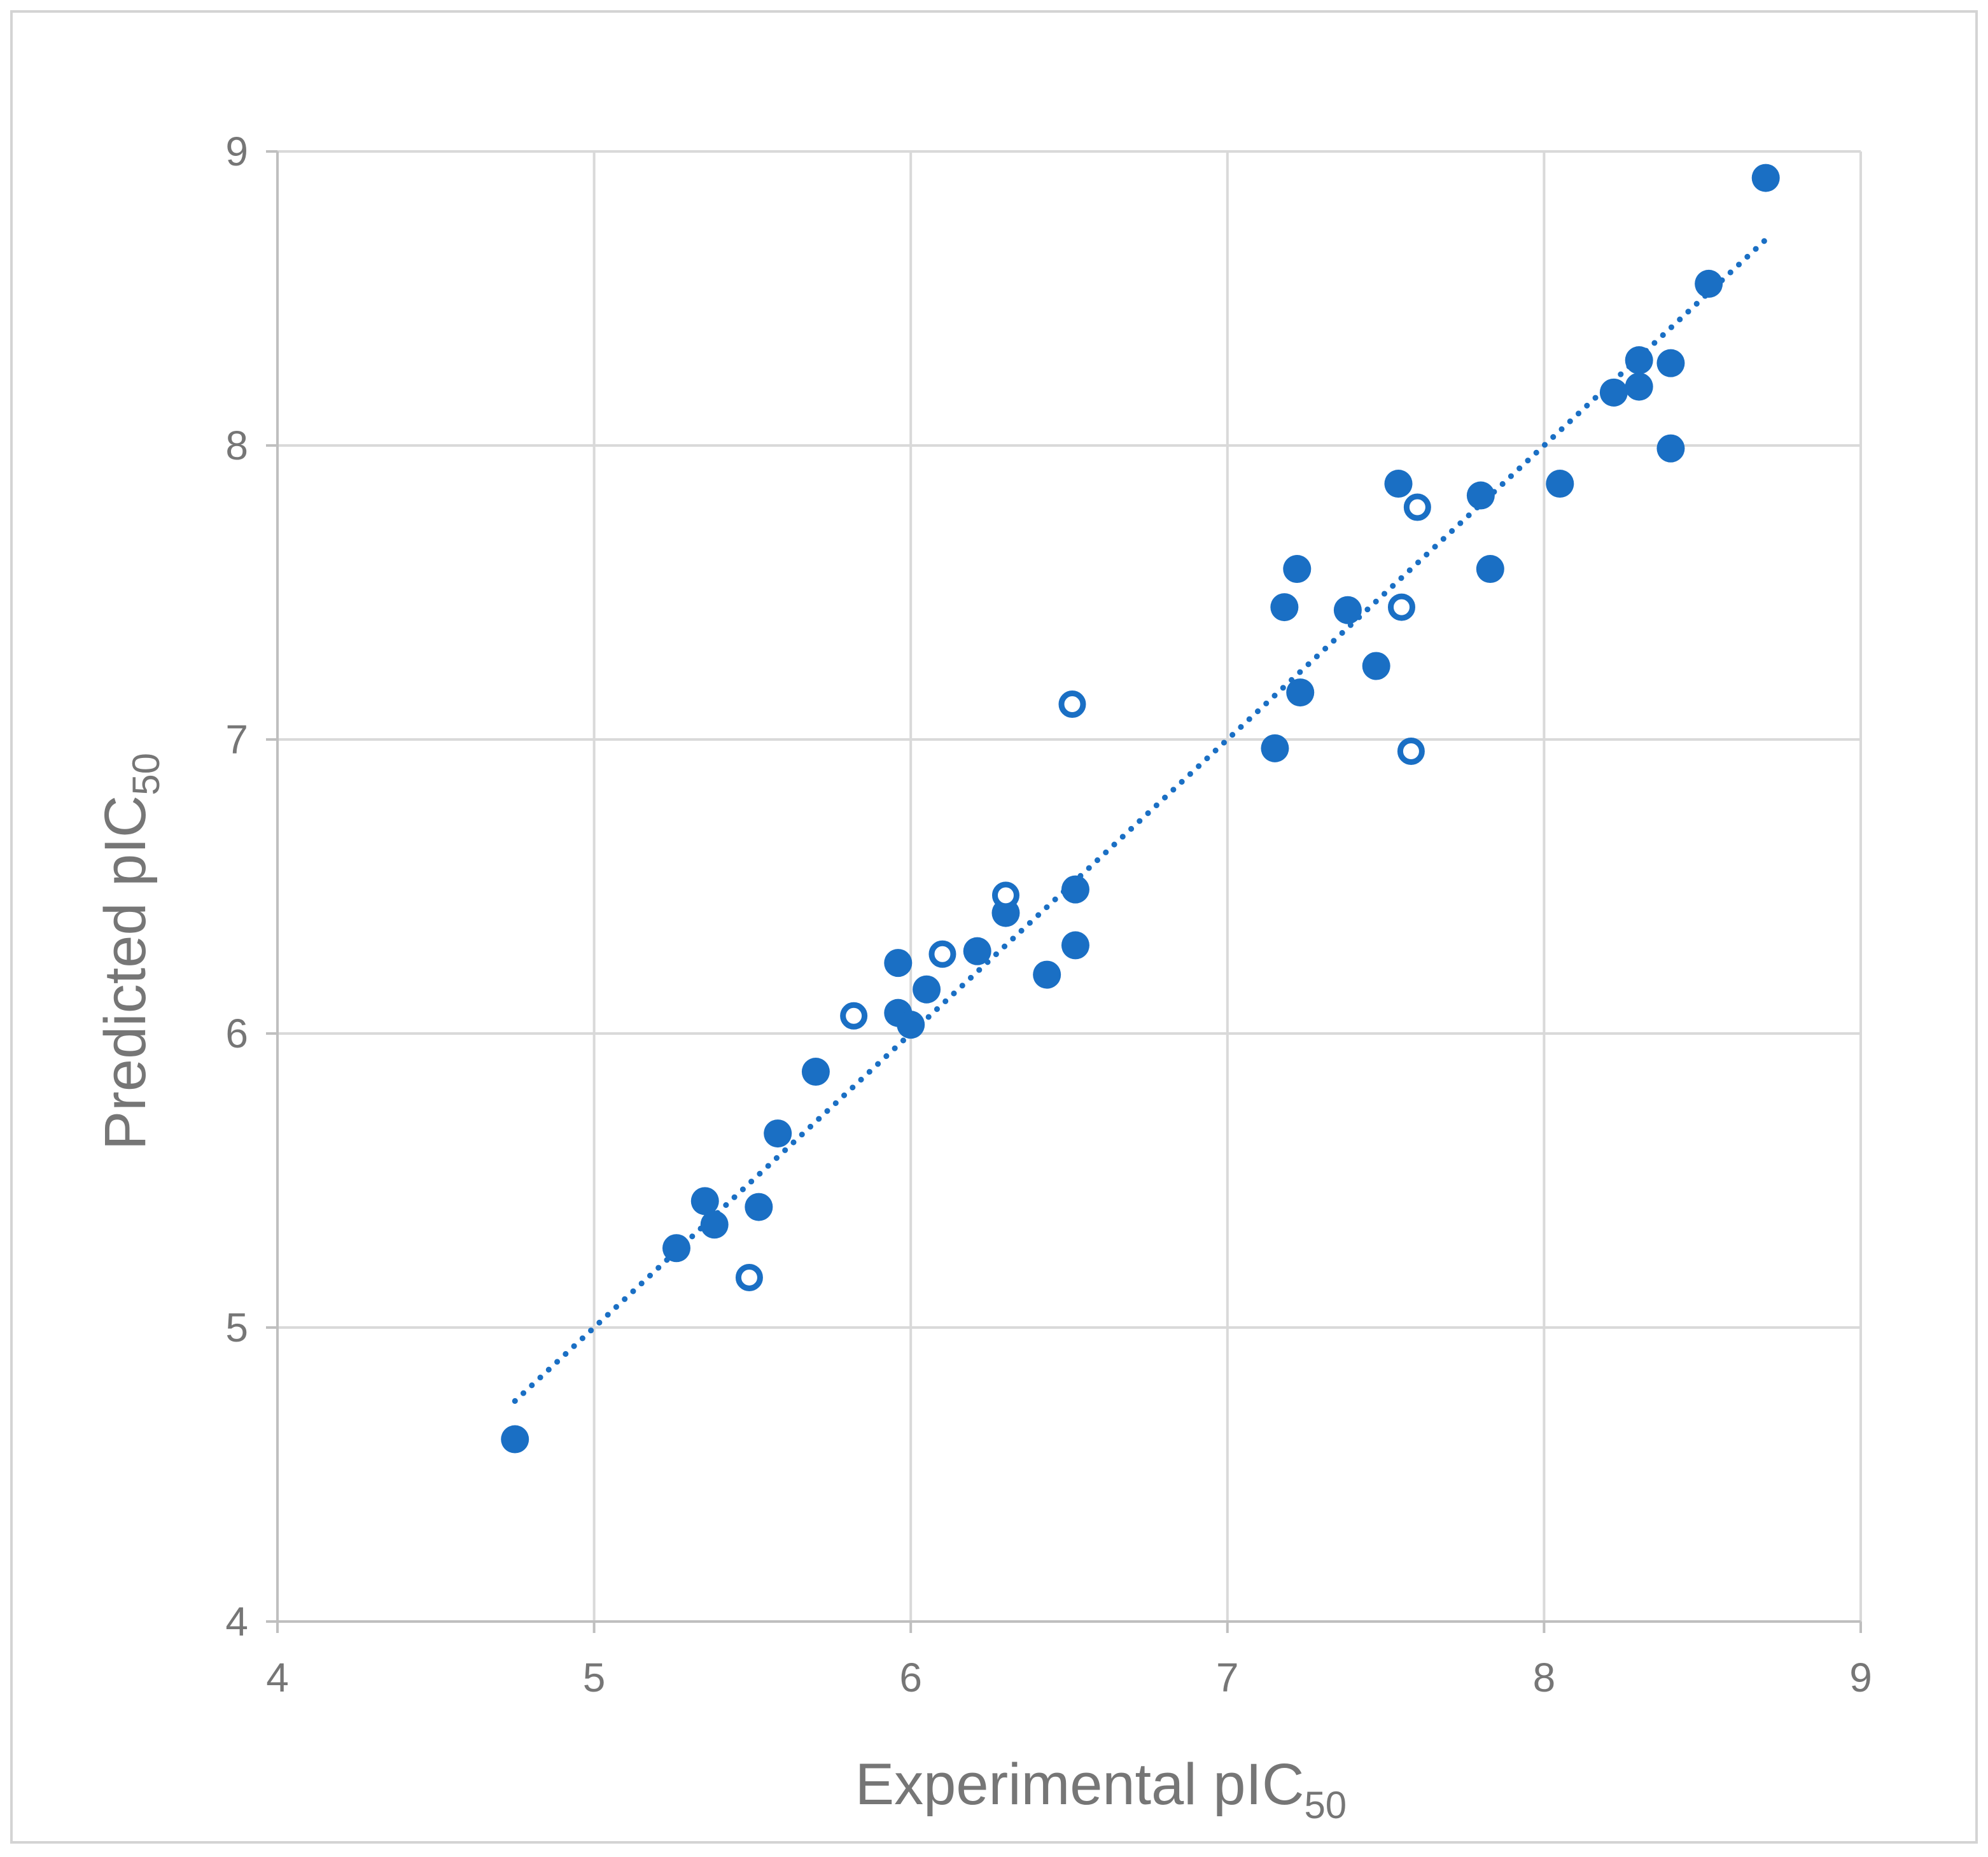 The width and height of the screenshot is (1988, 1857). I want to click on y-axis-title: Predicted pIC50, so click(130, 952).